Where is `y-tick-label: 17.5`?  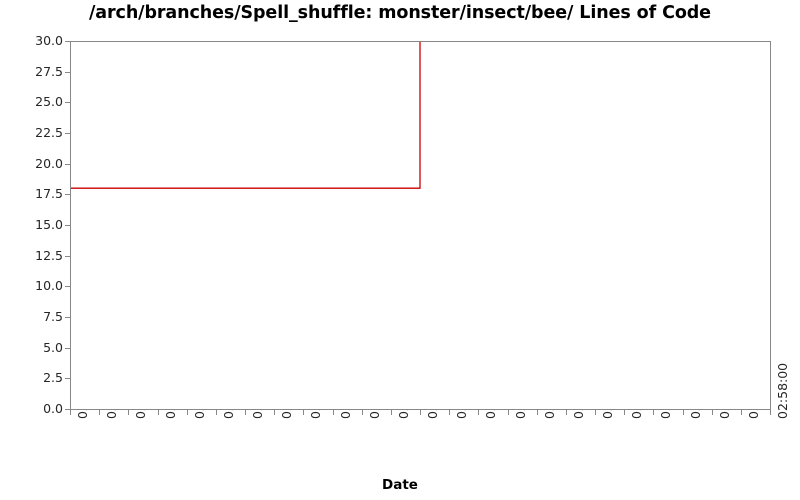 y-tick-label: 17.5 is located at coordinates (49, 194).